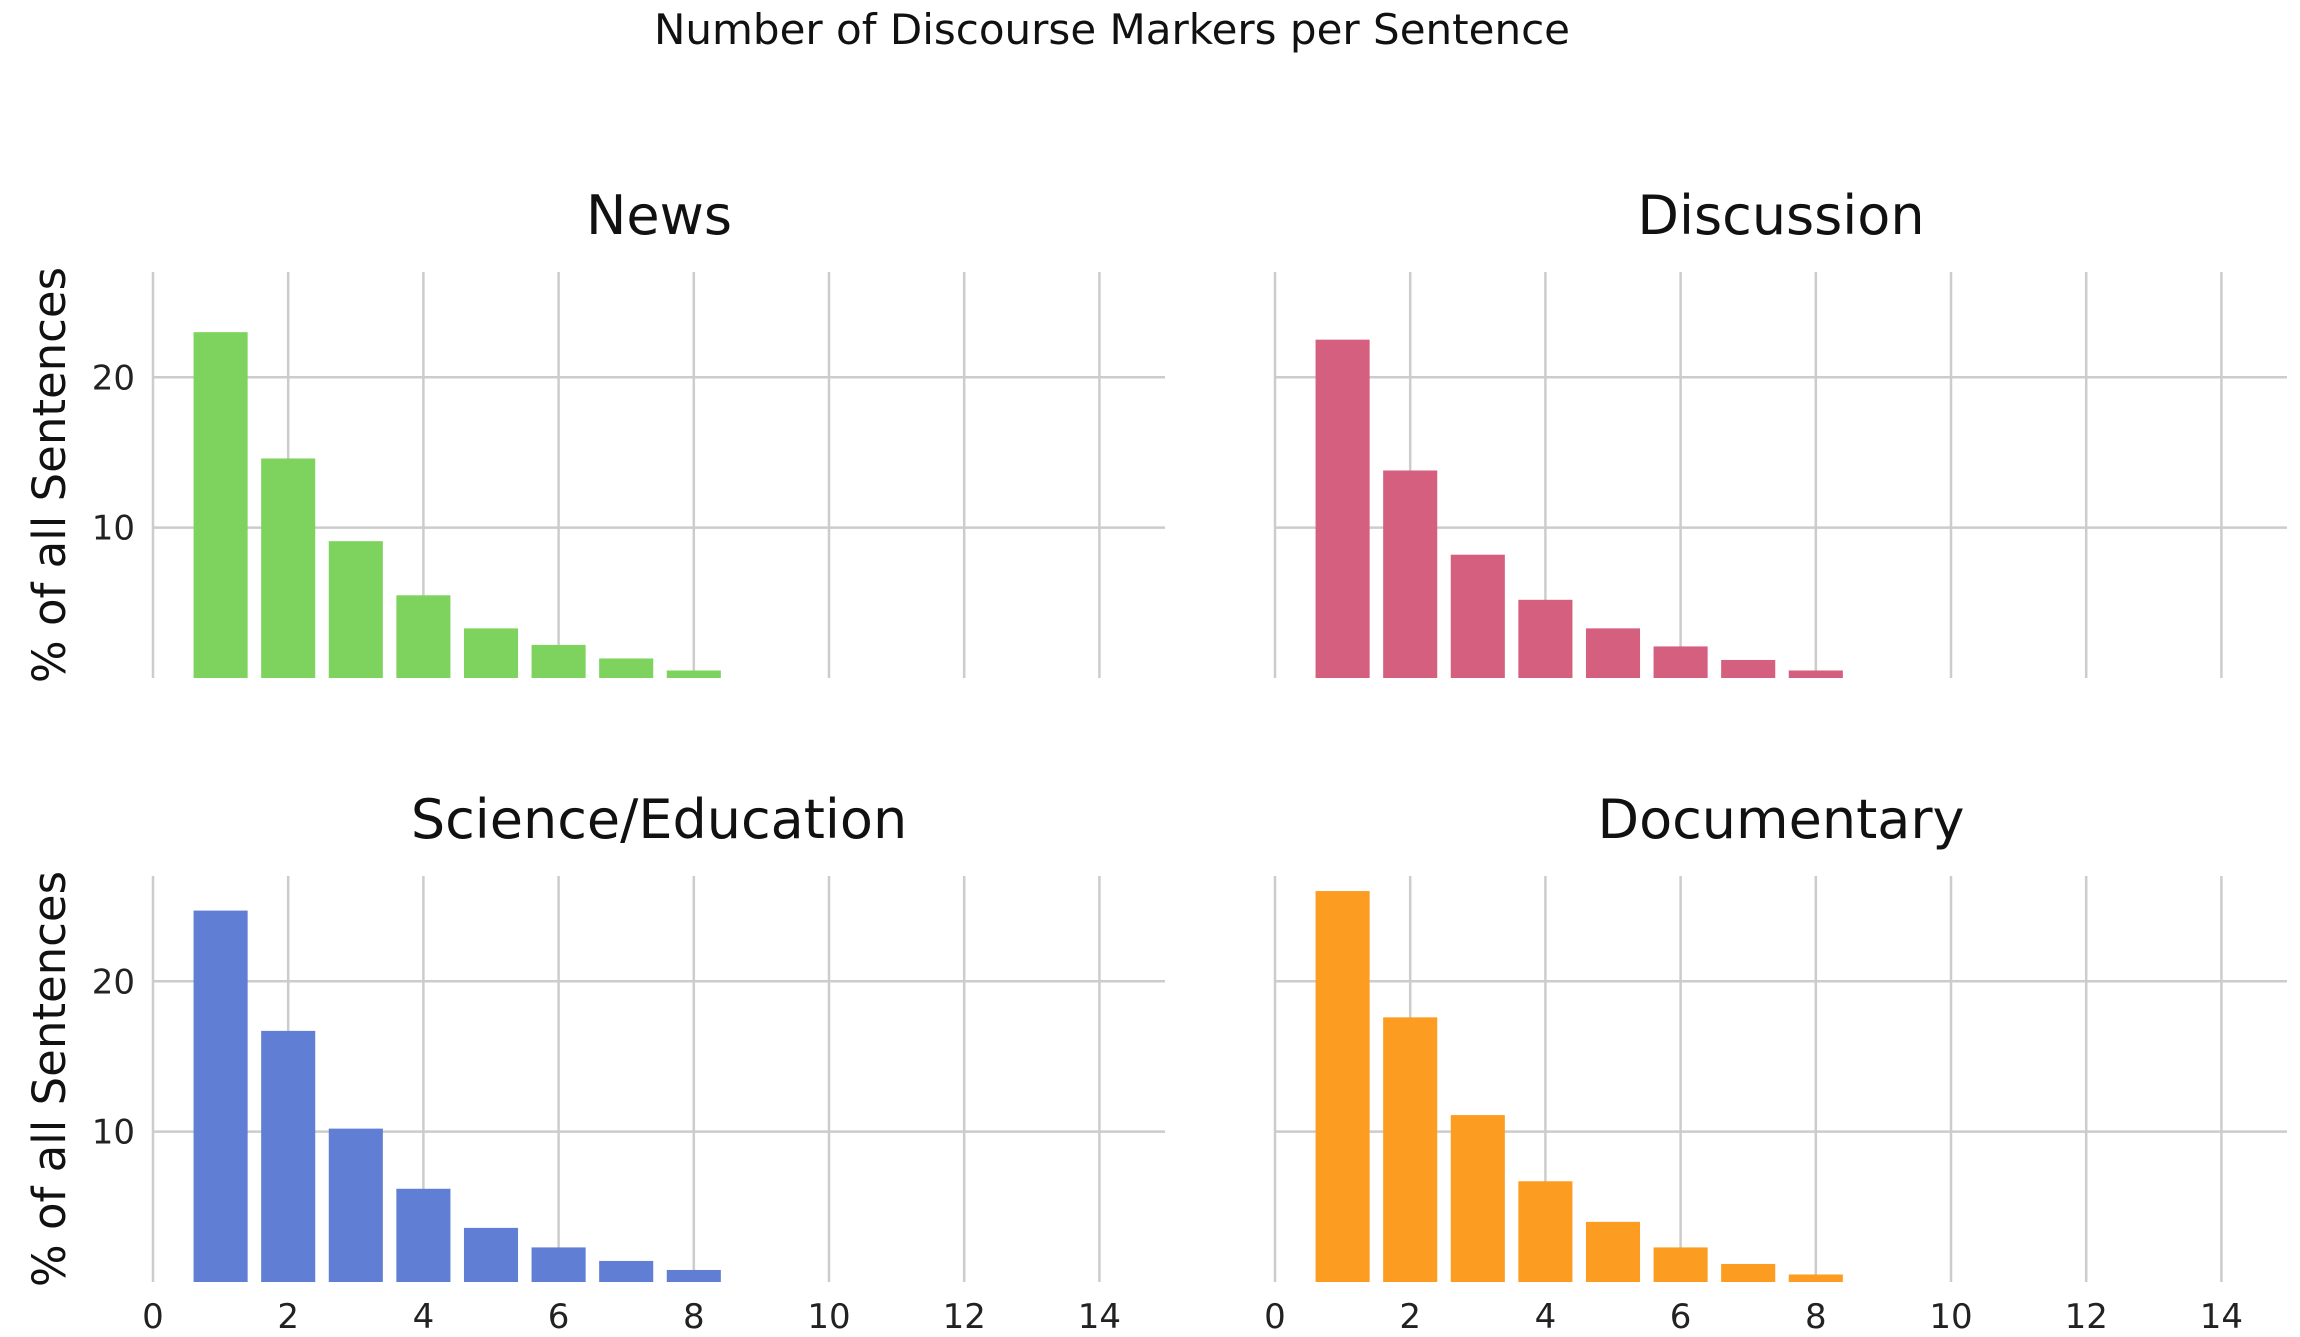 The height and width of the screenshot is (1337, 2300). I want to click on panel-title: News, so click(659, 215).